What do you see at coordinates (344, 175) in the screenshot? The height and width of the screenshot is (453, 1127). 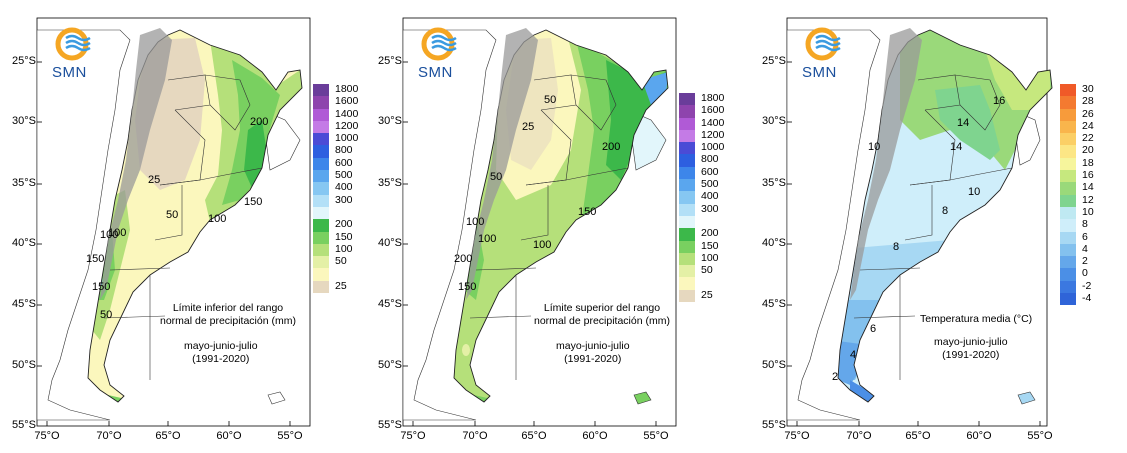 I see `legend-label: 500` at bounding box center [344, 175].